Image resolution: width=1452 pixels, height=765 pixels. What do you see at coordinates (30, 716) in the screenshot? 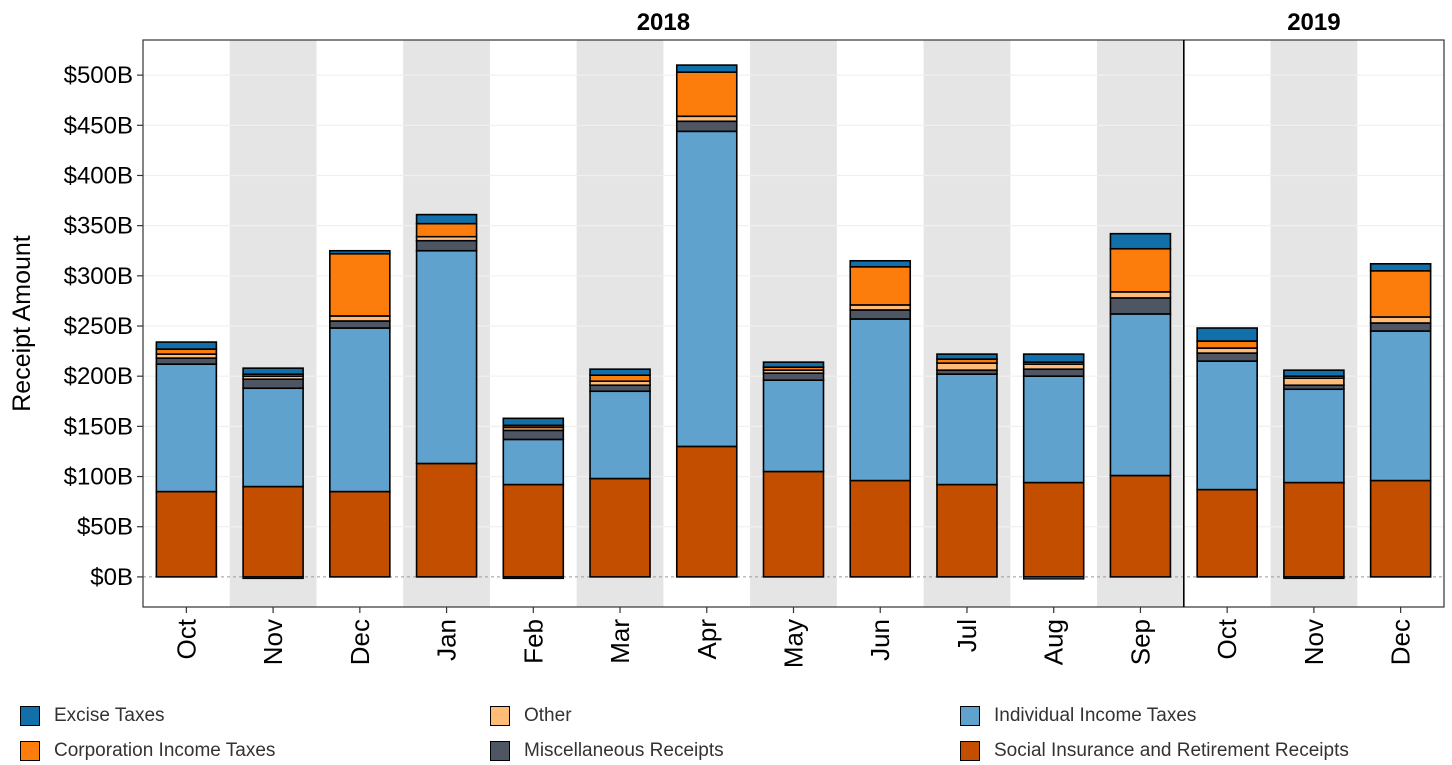
I see `legend-swatch-excise-taxes` at bounding box center [30, 716].